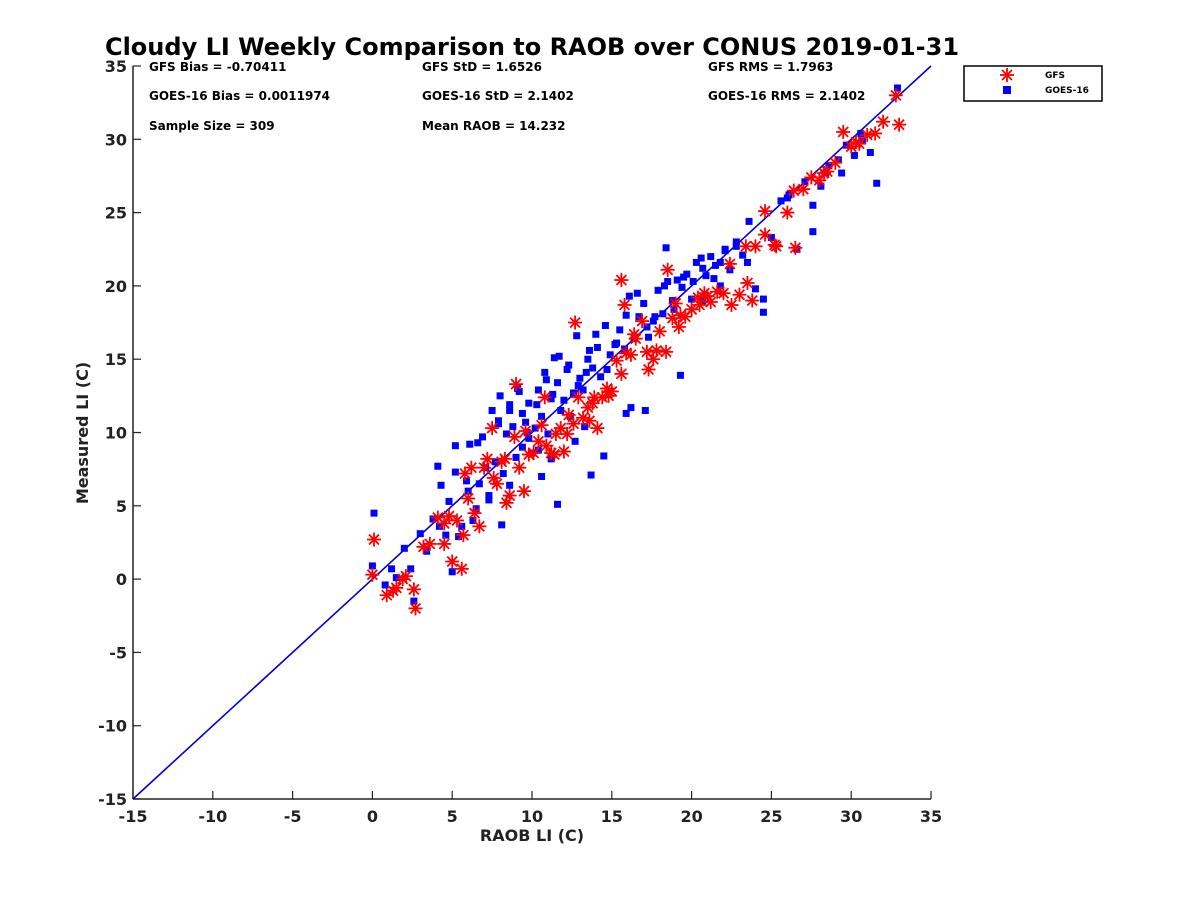 The height and width of the screenshot is (900, 1200). I want to click on y-tick-label: -15, so click(112, 799).